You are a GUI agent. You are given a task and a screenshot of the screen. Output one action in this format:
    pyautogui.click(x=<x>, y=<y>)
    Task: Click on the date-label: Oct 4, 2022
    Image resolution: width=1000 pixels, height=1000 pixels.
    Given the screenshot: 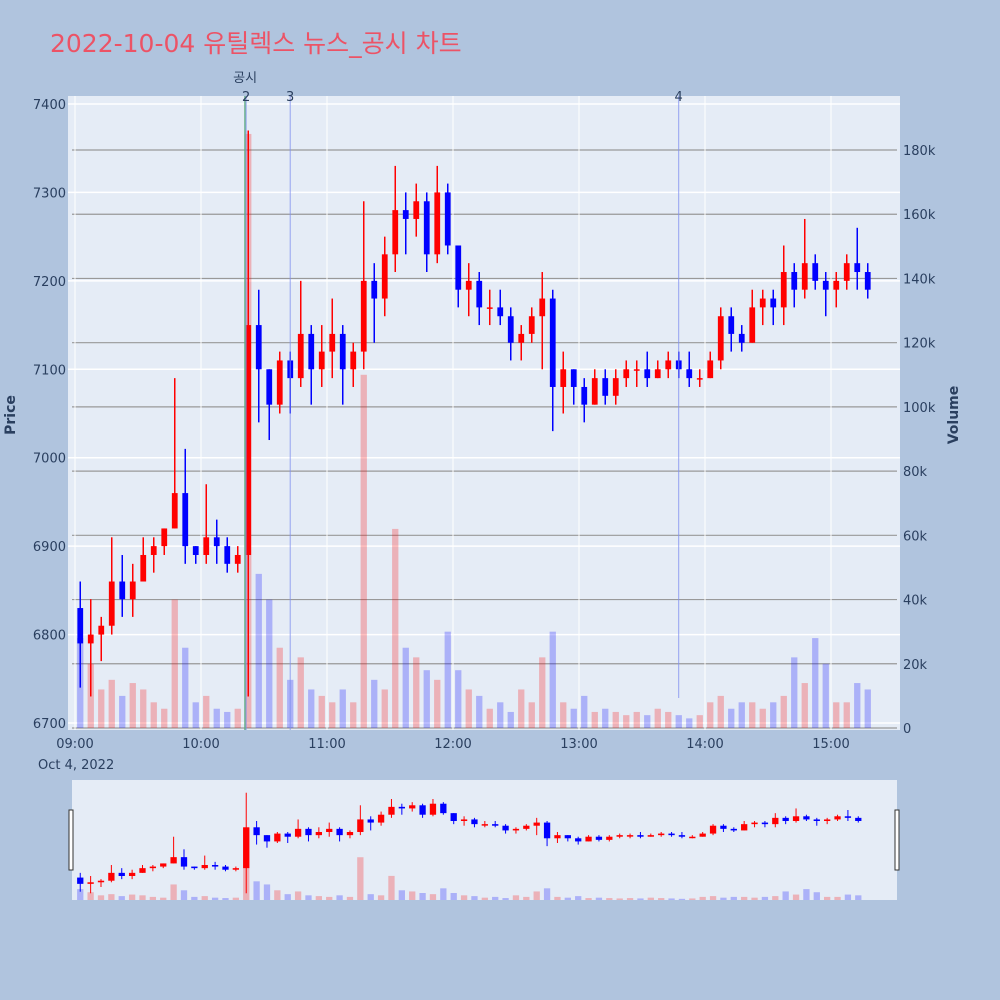 What is the action you would take?
    pyautogui.click(x=76, y=765)
    